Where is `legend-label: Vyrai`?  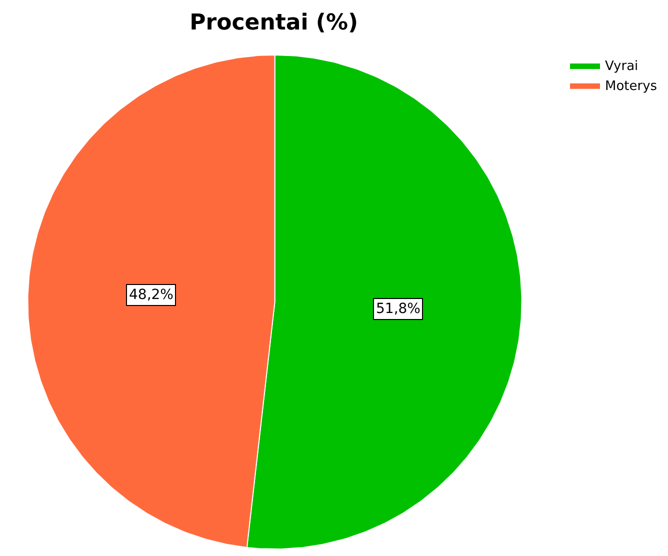
legend-label: Vyrai is located at coordinates (621, 66).